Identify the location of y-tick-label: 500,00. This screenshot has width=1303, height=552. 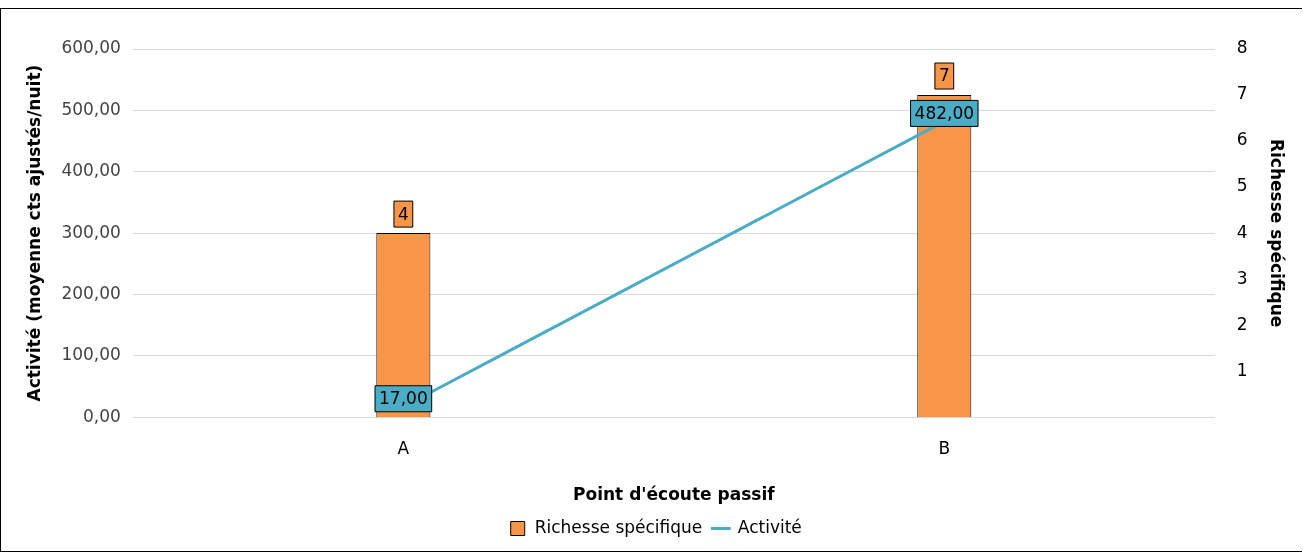
(91, 108).